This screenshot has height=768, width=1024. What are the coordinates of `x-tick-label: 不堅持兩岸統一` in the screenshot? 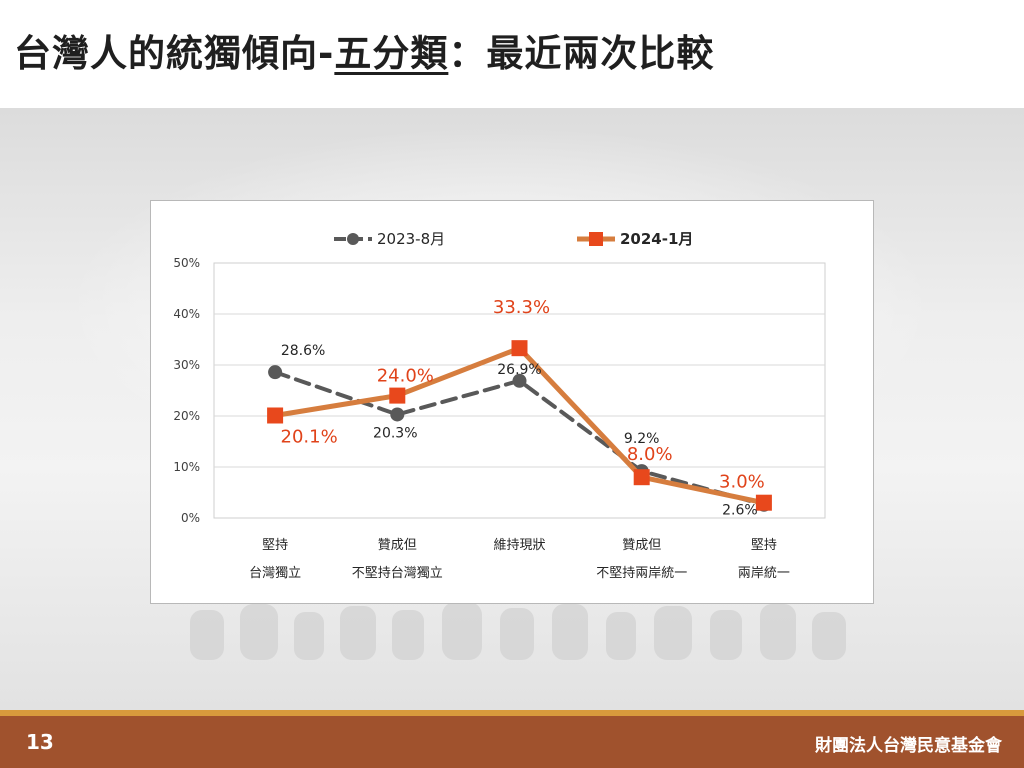 It's located at (641, 573).